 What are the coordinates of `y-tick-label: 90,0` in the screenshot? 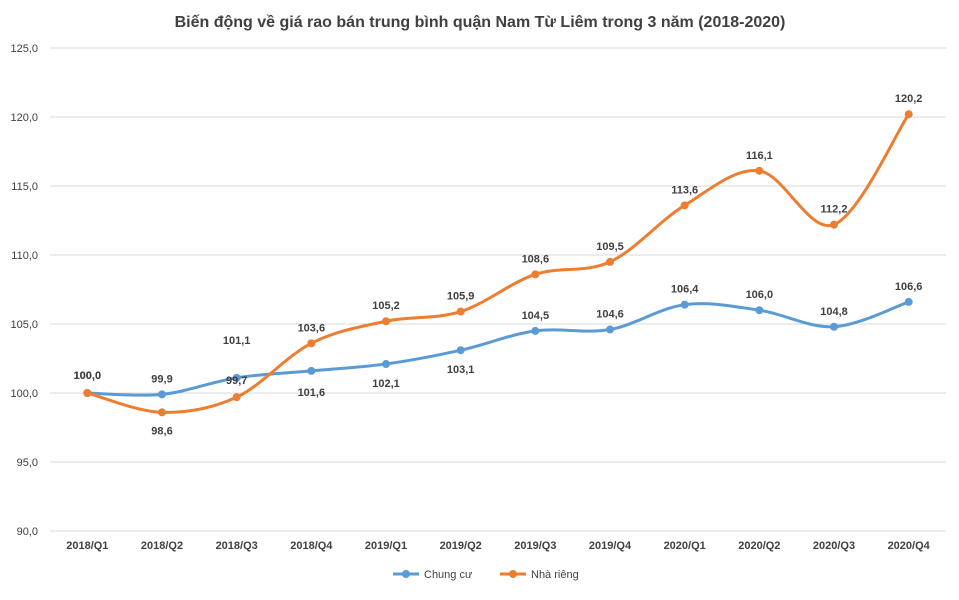 It's located at (27, 532).